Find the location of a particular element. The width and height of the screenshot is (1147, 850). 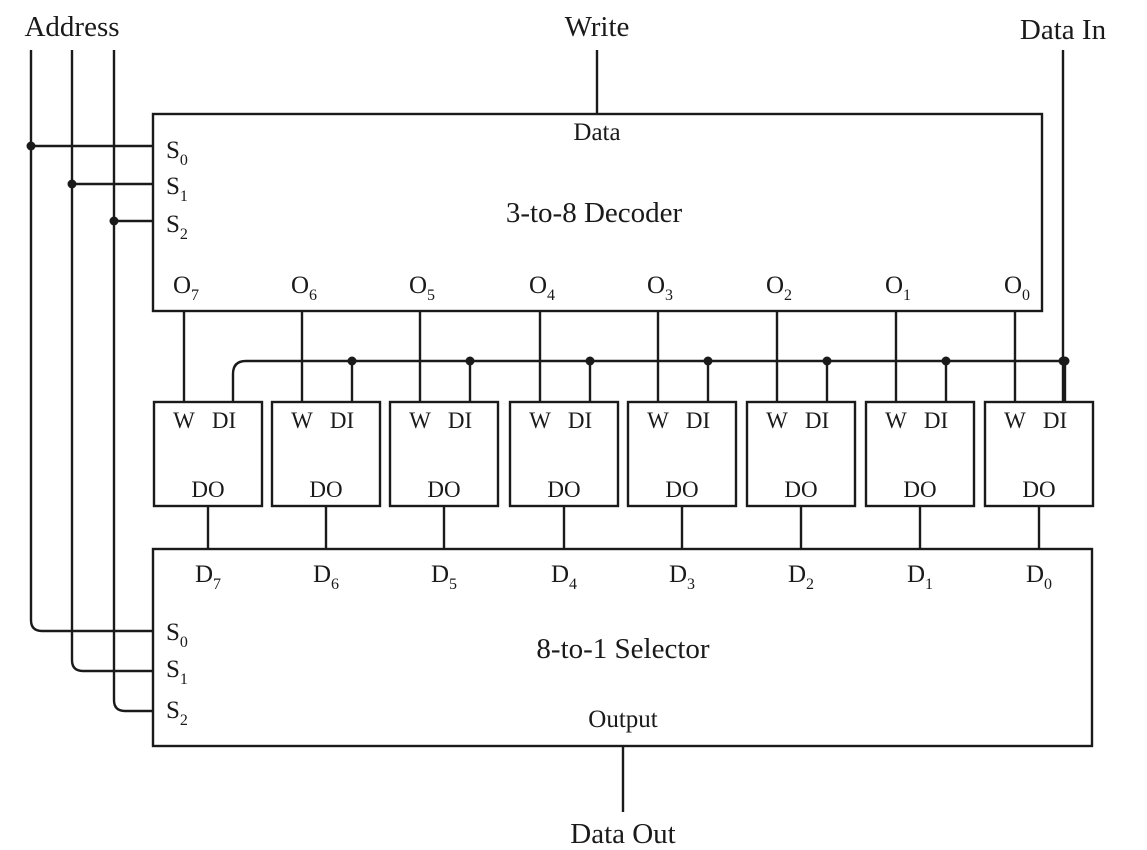

decoder-output-pin-o5: O5 is located at coordinates (422, 288).